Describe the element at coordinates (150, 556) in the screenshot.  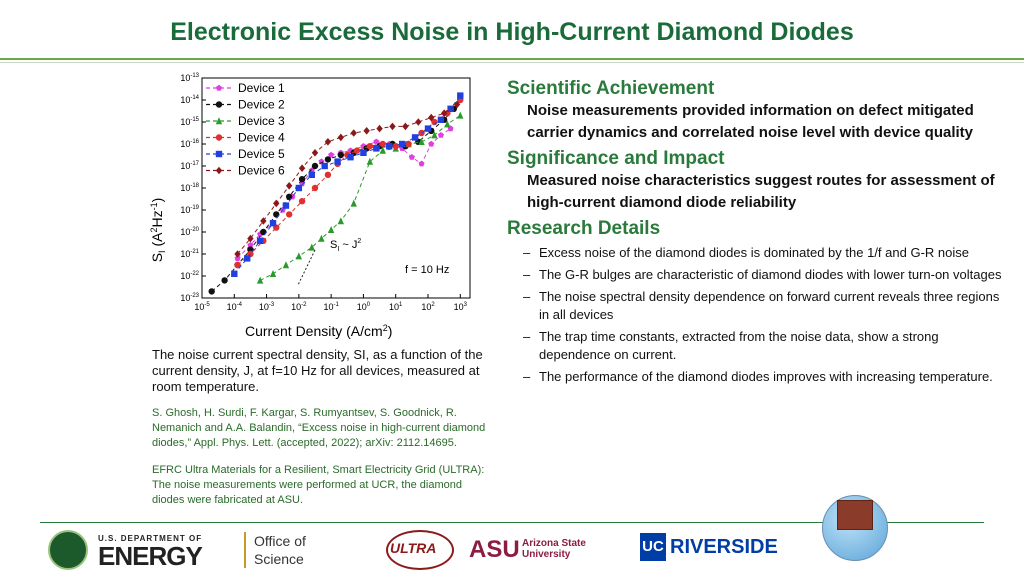
I see `doe-big-text: ENERGY` at that location.